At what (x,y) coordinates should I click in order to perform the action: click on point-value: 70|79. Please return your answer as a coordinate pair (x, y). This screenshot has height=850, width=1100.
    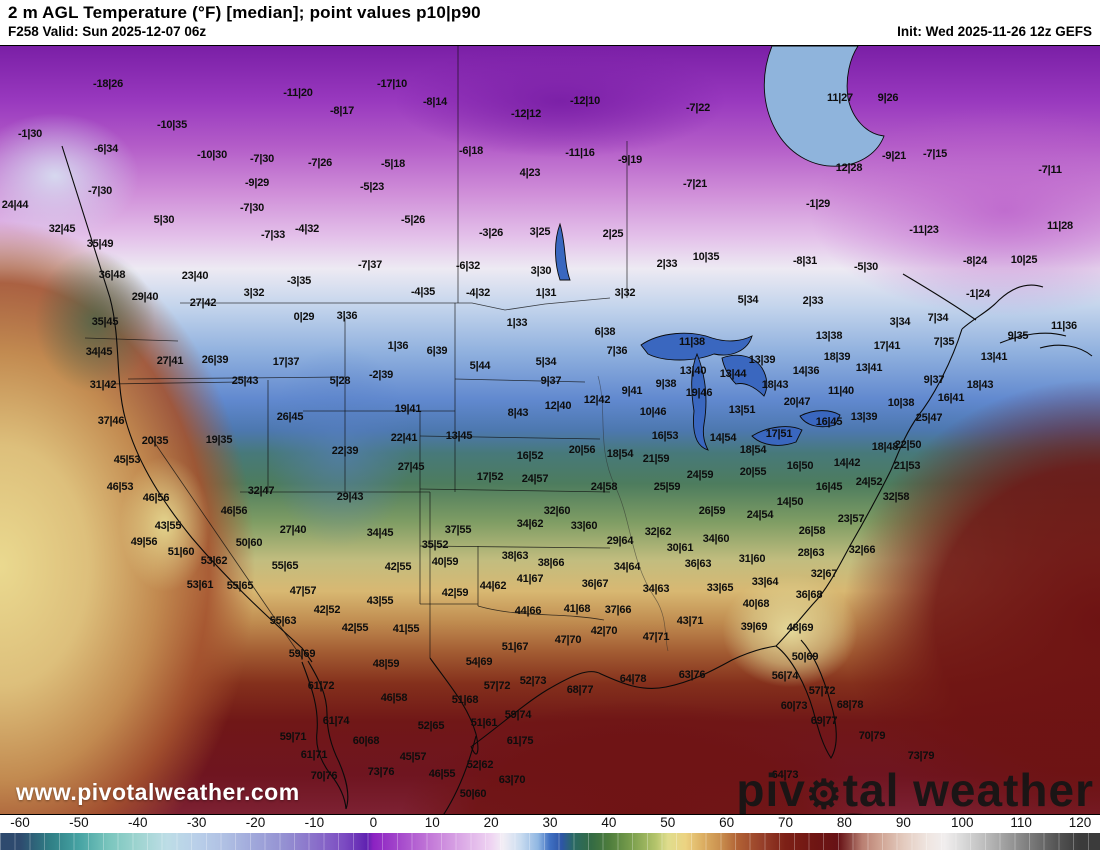
    Looking at the image, I should click on (872, 736).